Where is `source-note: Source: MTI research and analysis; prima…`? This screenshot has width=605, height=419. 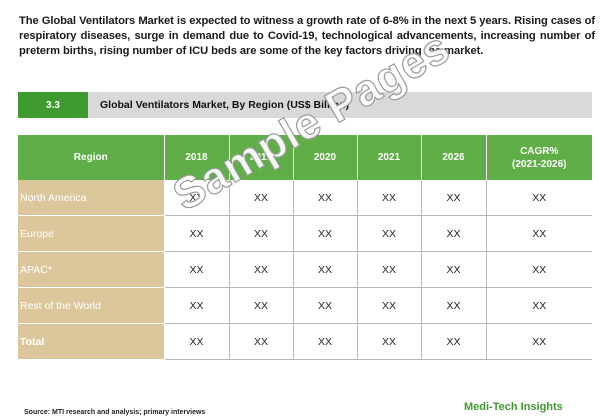
source-note: Source: MTI research and analysis; prima… is located at coordinates (115, 412).